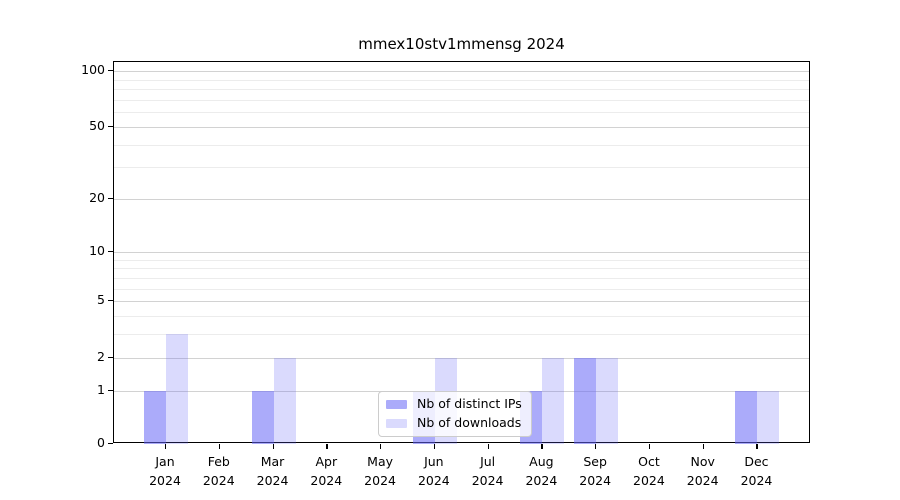 Image resolution: width=900 pixels, height=500 pixels. What do you see at coordinates (273, 471) in the screenshot?
I see `x-tick-label: Mar 2024` at bounding box center [273, 471].